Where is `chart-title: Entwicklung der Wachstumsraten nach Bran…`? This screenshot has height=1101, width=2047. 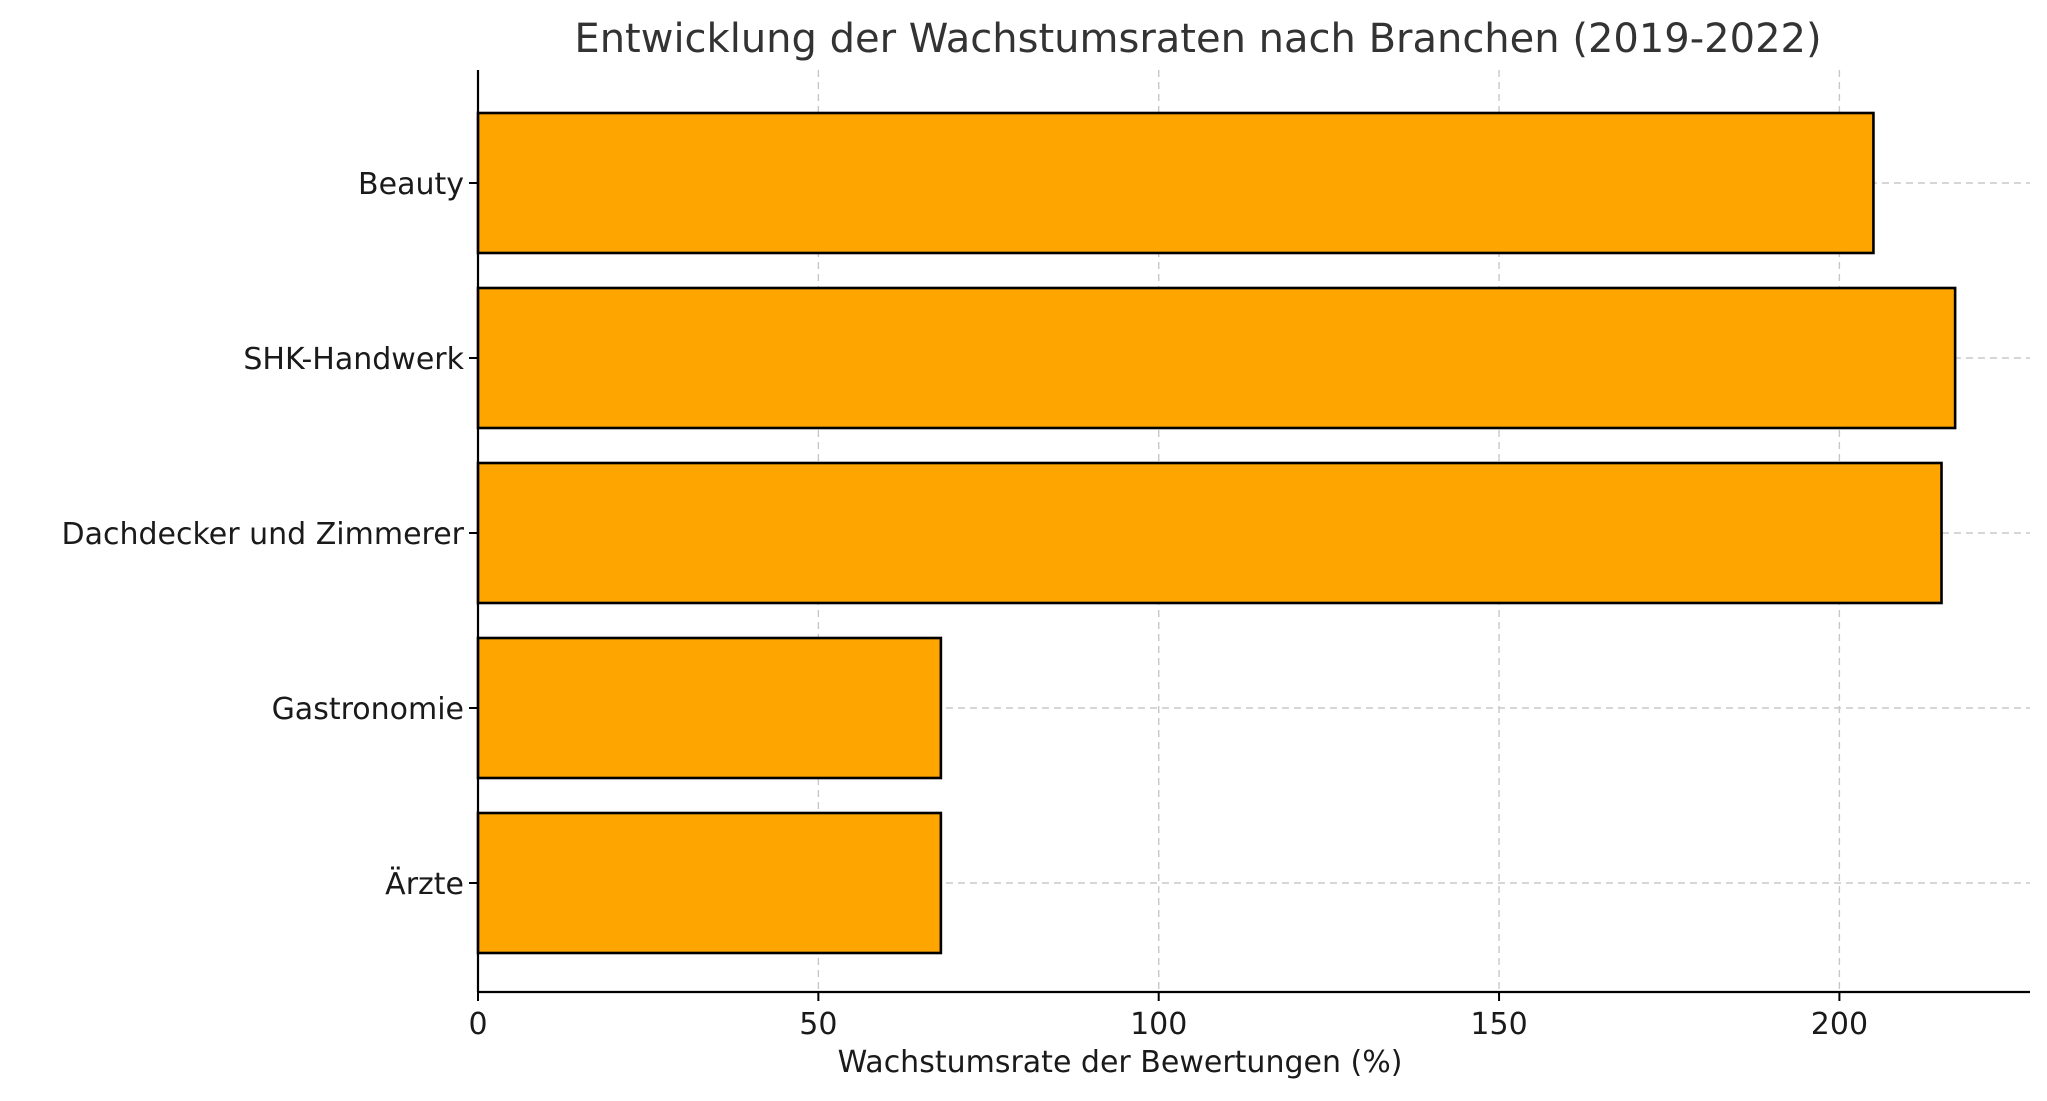
chart-title: Entwicklung der Wachstumsraten nach Bran… is located at coordinates (1197, 39).